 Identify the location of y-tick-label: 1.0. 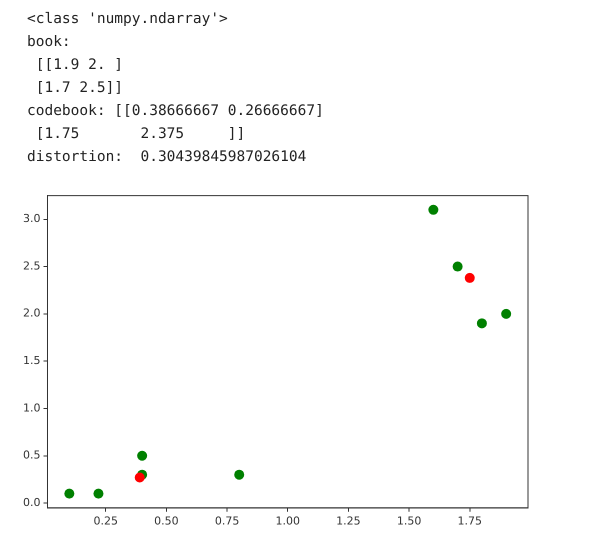
(31, 407).